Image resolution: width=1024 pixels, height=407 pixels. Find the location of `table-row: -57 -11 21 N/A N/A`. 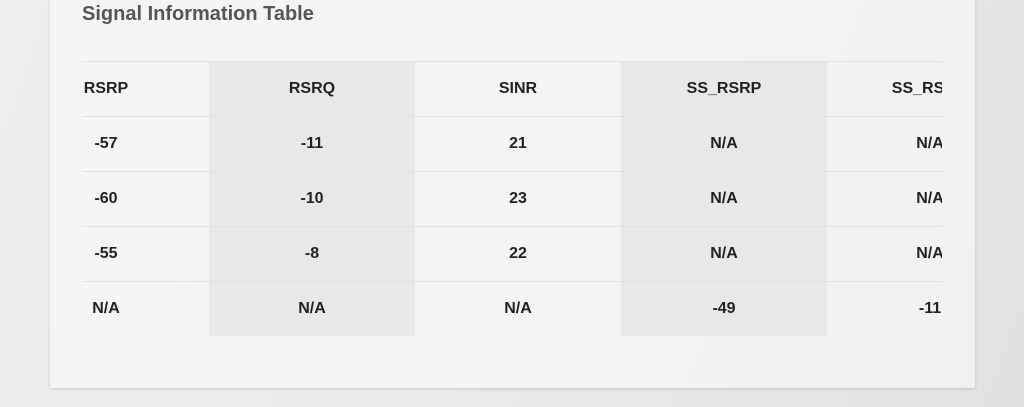

table-row: -57 -11 21 N/A N/A is located at coordinates (512, 144).